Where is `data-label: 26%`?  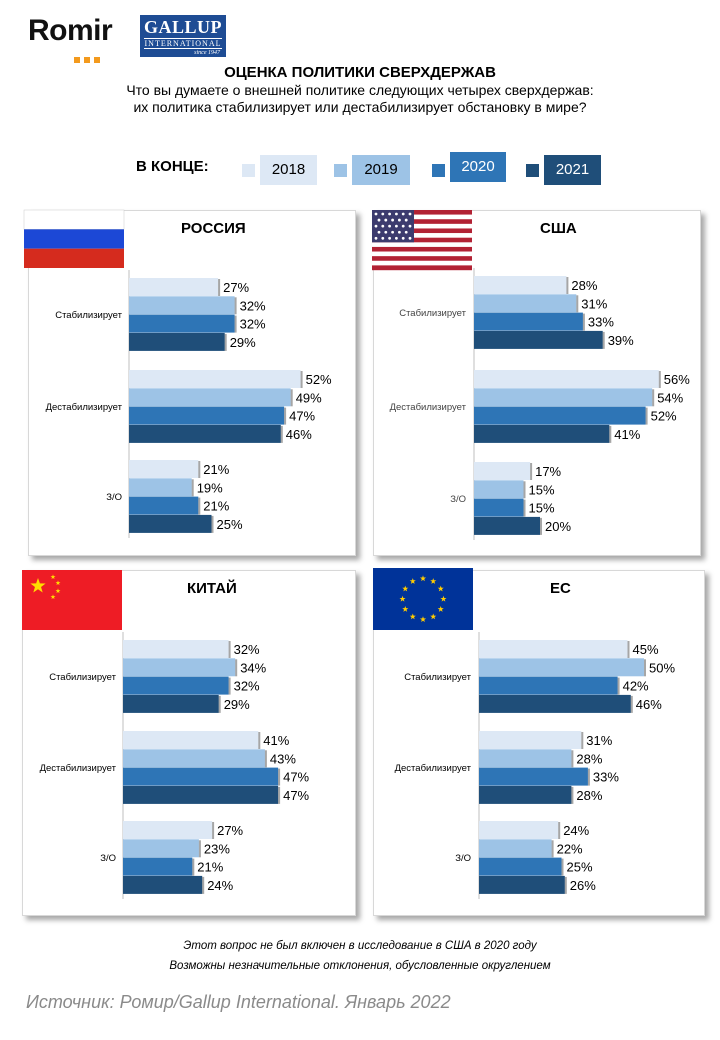
data-label: 26% is located at coordinates (583, 885).